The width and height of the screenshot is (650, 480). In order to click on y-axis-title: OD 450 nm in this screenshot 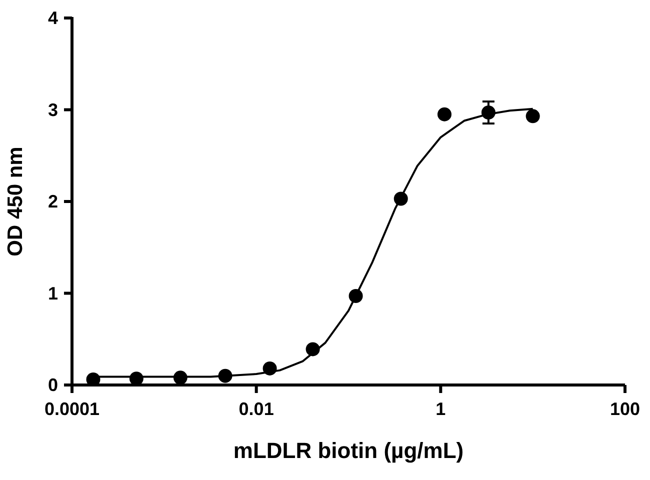, I will do `click(15, 201)`.